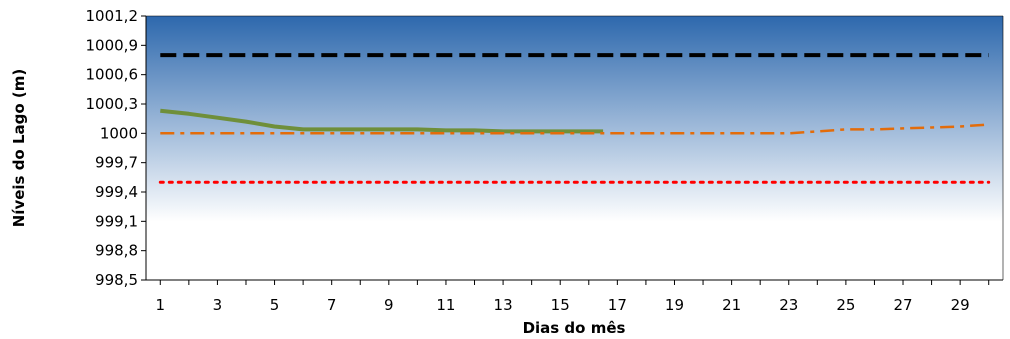  What do you see at coordinates (112, 104) in the screenshot?
I see `y-tick-label: 1000,3` at bounding box center [112, 104].